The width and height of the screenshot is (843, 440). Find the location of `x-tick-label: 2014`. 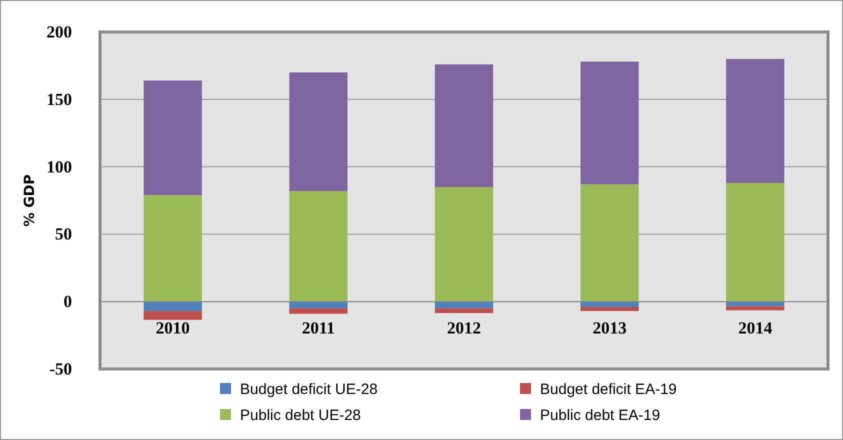

x-tick-label: 2014 is located at coordinates (755, 328).